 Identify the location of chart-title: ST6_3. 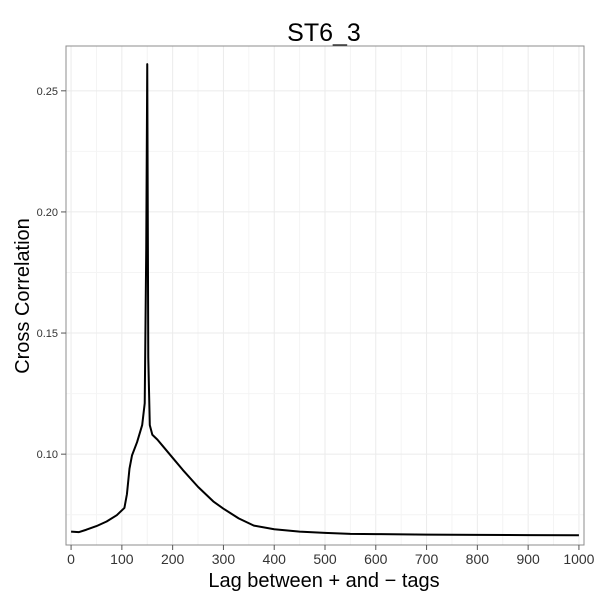
(324, 33).